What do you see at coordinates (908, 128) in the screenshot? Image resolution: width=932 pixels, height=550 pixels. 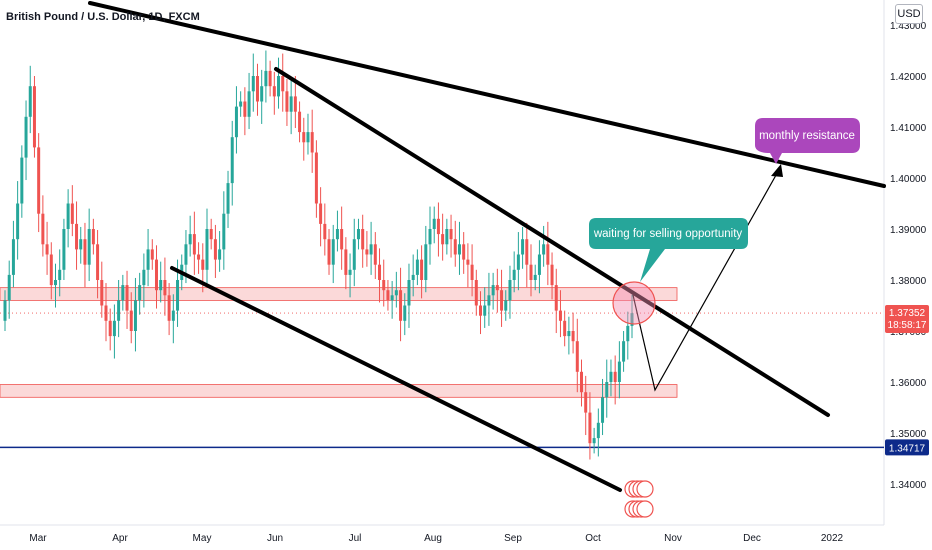 I see `y-tick-label: 1.41000` at bounding box center [908, 128].